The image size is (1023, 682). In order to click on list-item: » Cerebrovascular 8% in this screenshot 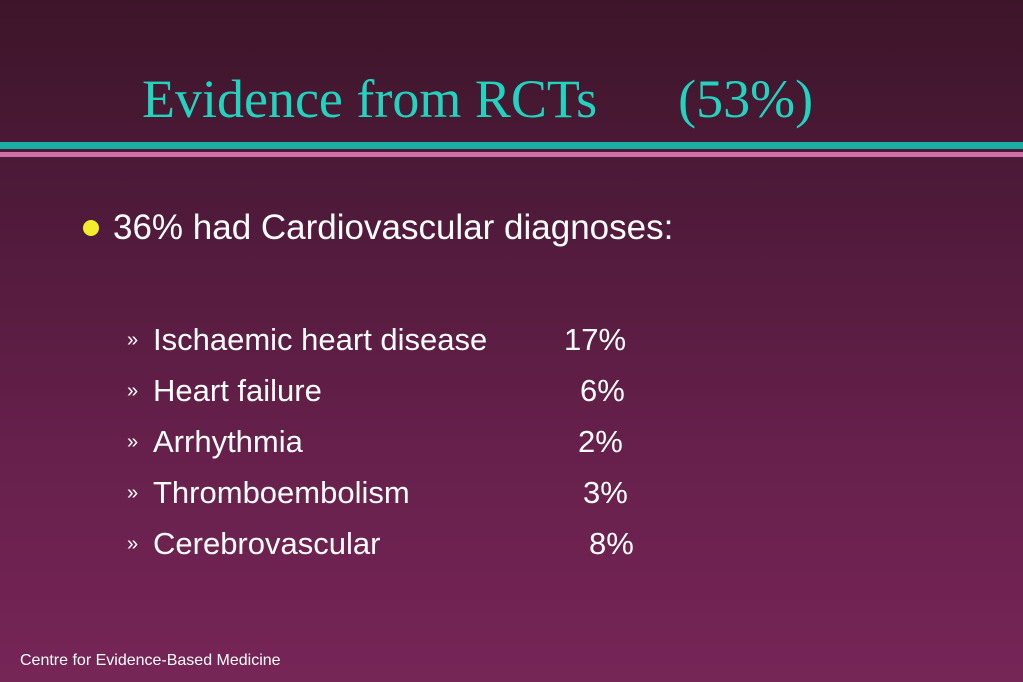, I will do `click(392, 545)`.